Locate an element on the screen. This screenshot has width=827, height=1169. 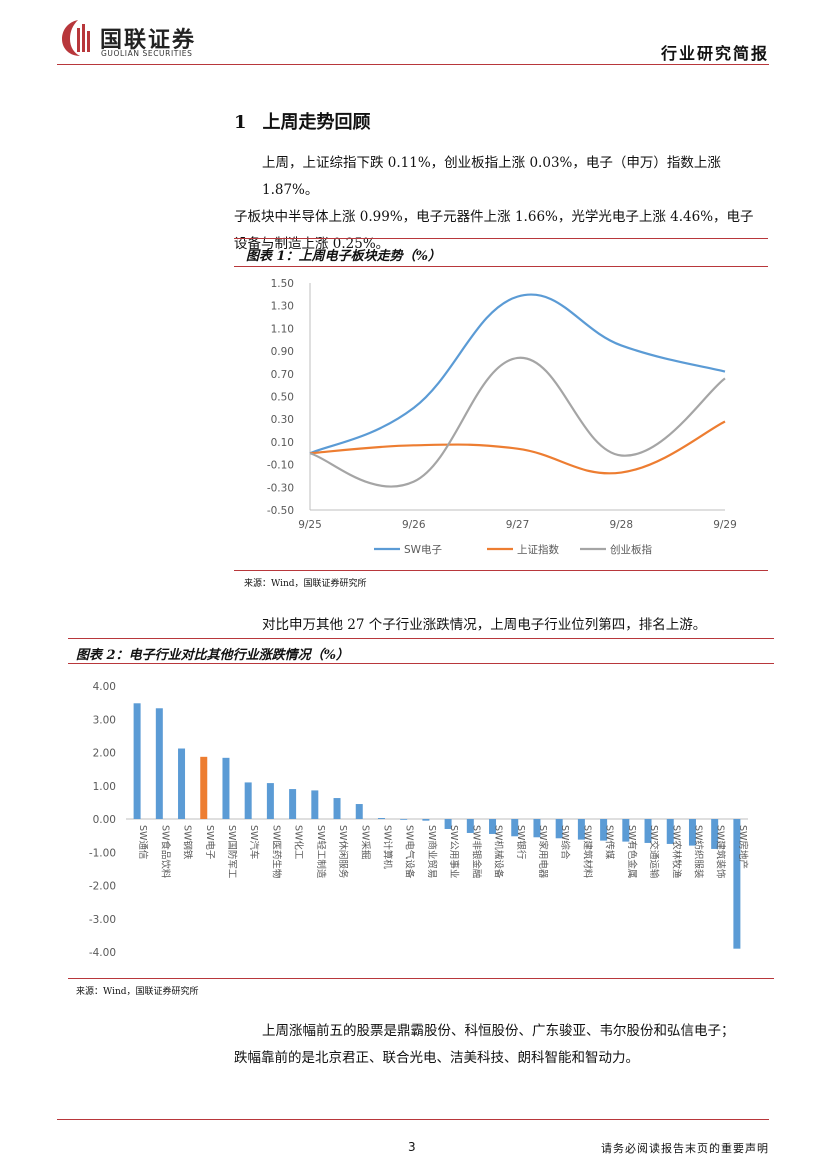
document-type: 行业研究简报 is located at coordinates (714, 53).